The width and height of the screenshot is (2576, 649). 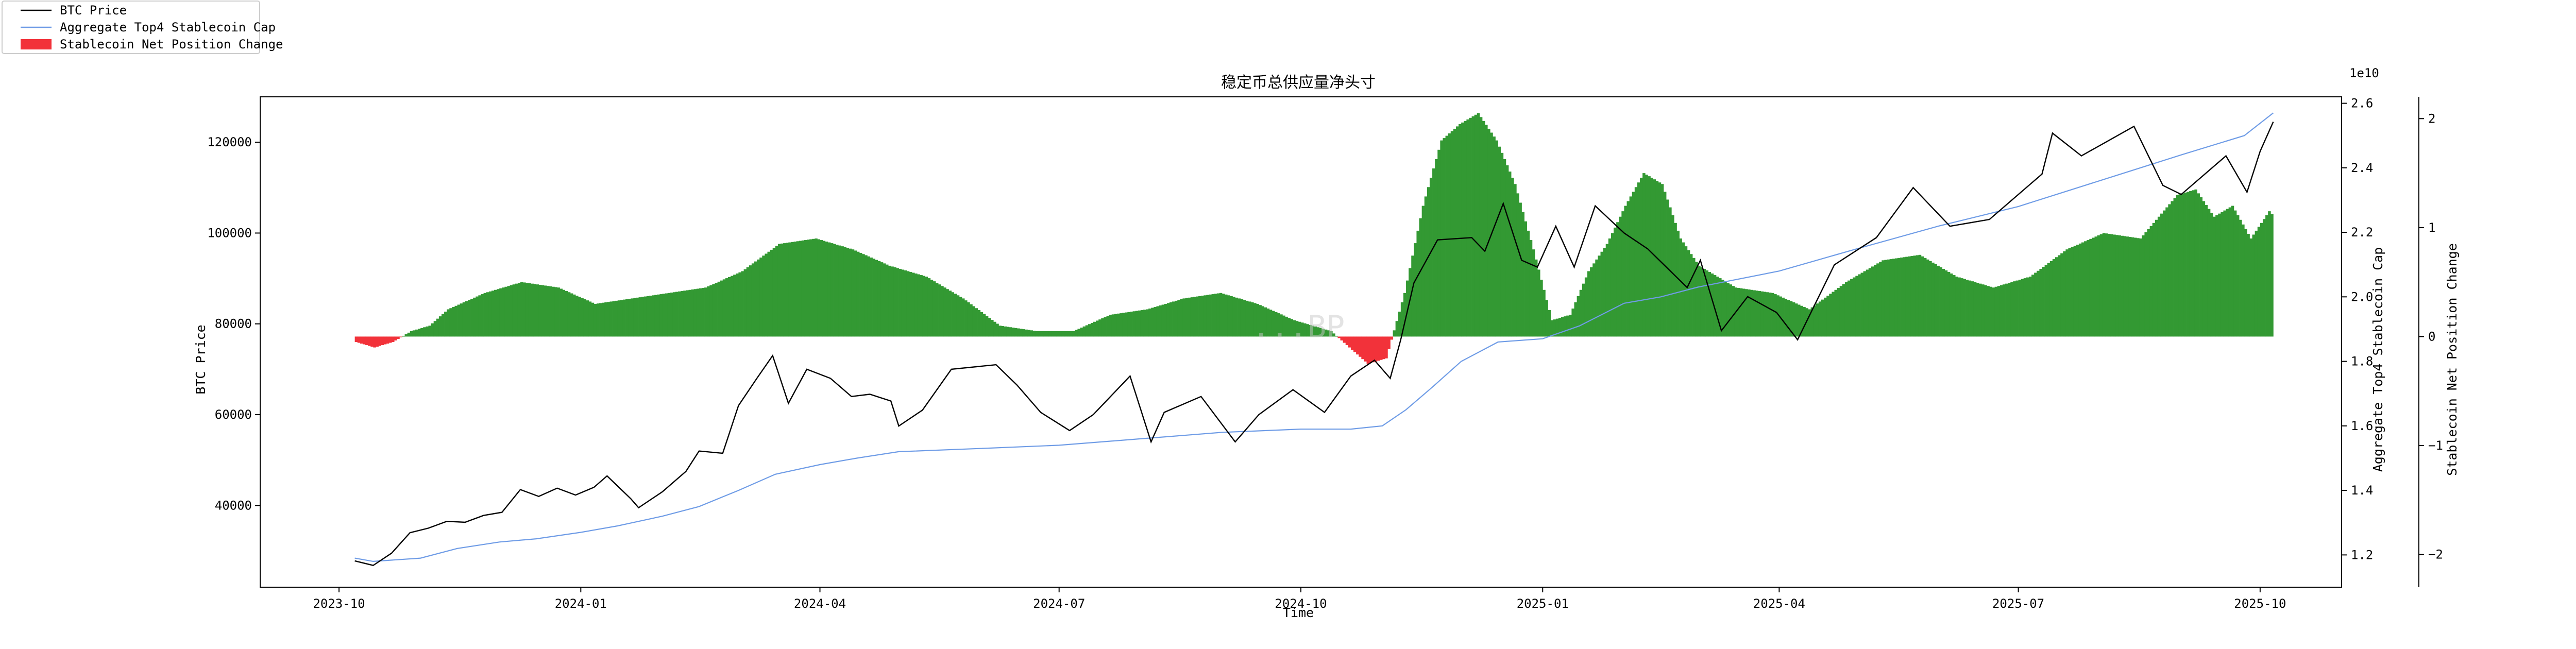 I want to click on x-tick-label: 2025-07, so click(x=2018, y=603).